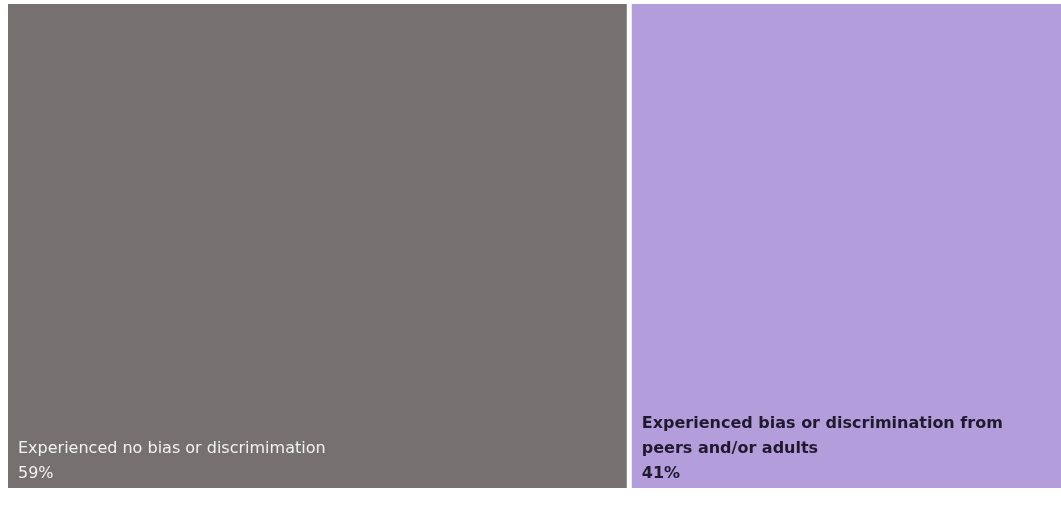  I want to click on category-label: Experienced bias or discrimination from peers and/or adults, so click(822, 435).